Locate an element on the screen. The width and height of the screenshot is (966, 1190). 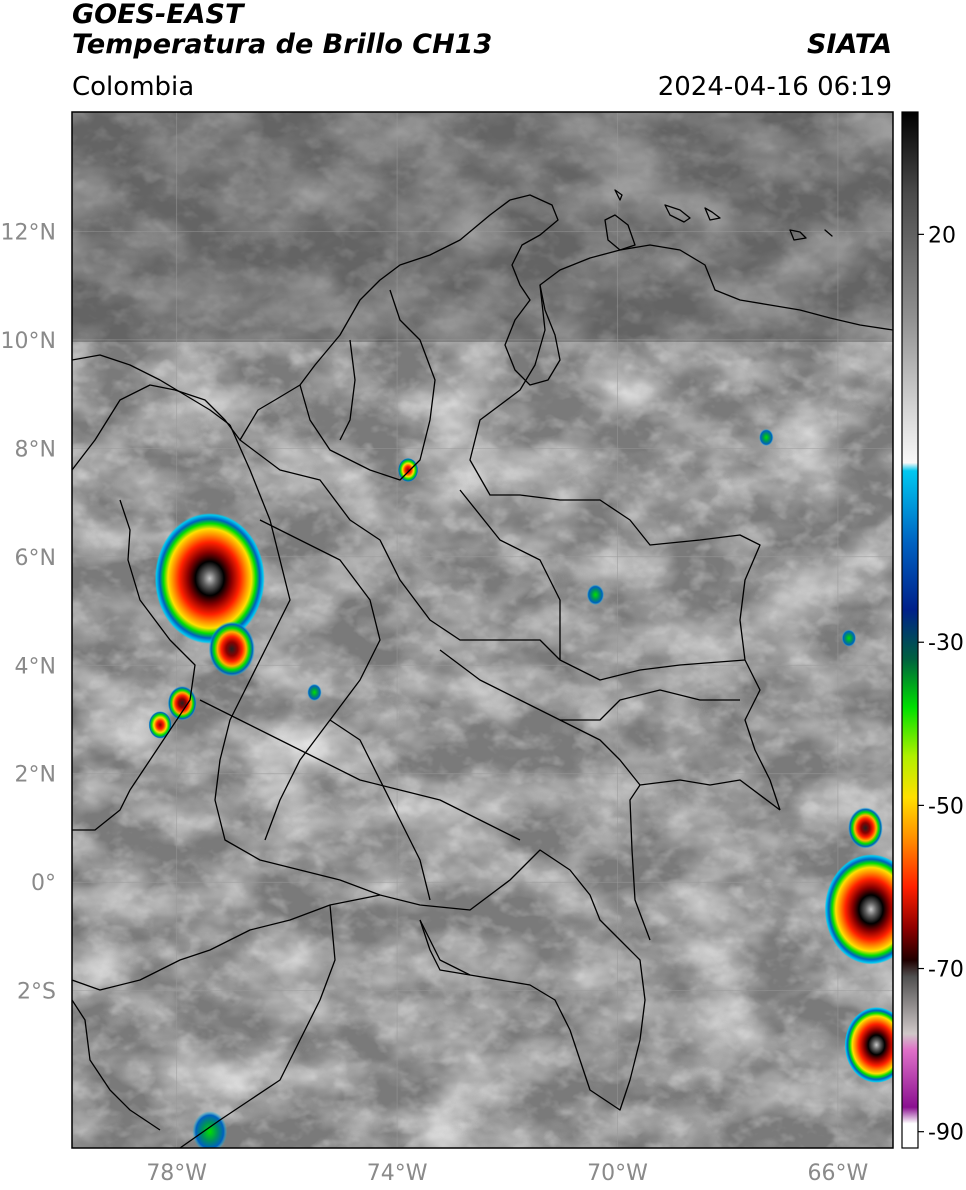
longitude-tick-labels: 78°W 74°W 70°W 66°W is located at coordinates (507, 1173).